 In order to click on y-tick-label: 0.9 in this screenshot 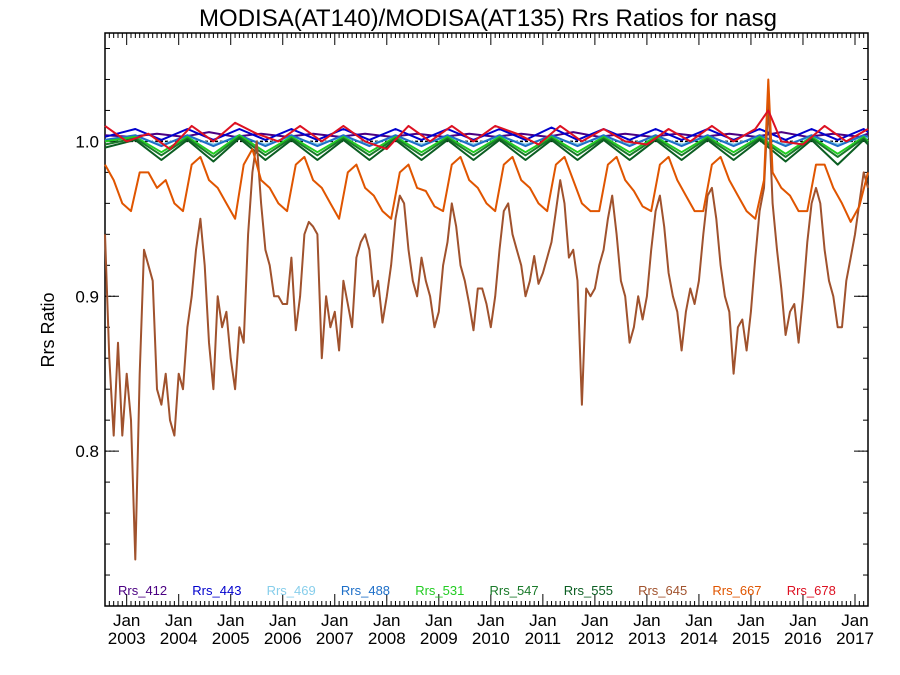, I will do `click(87, 296)`.